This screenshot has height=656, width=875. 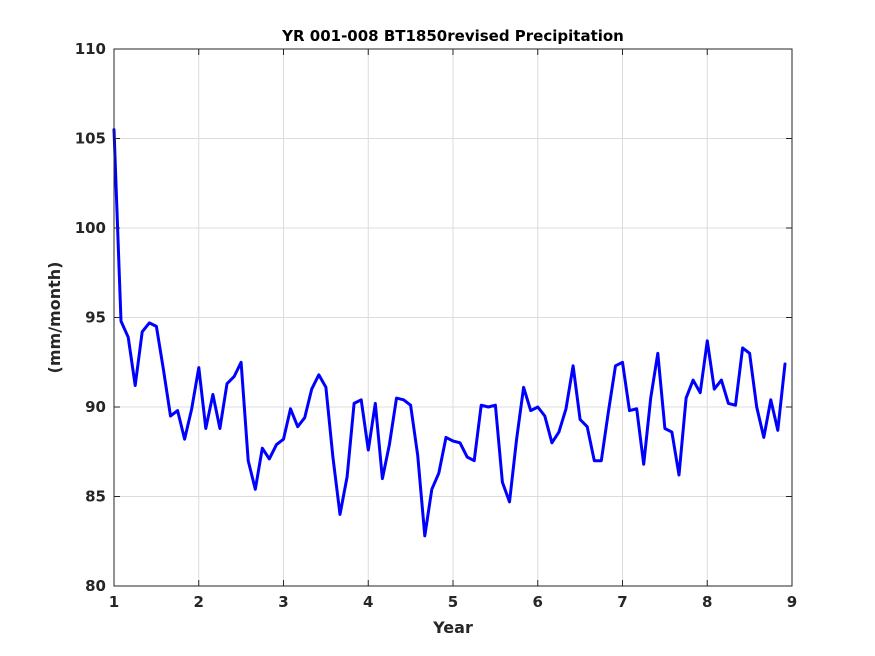 I want to click on x-tick-label: 8, so click(x=707, y=602).